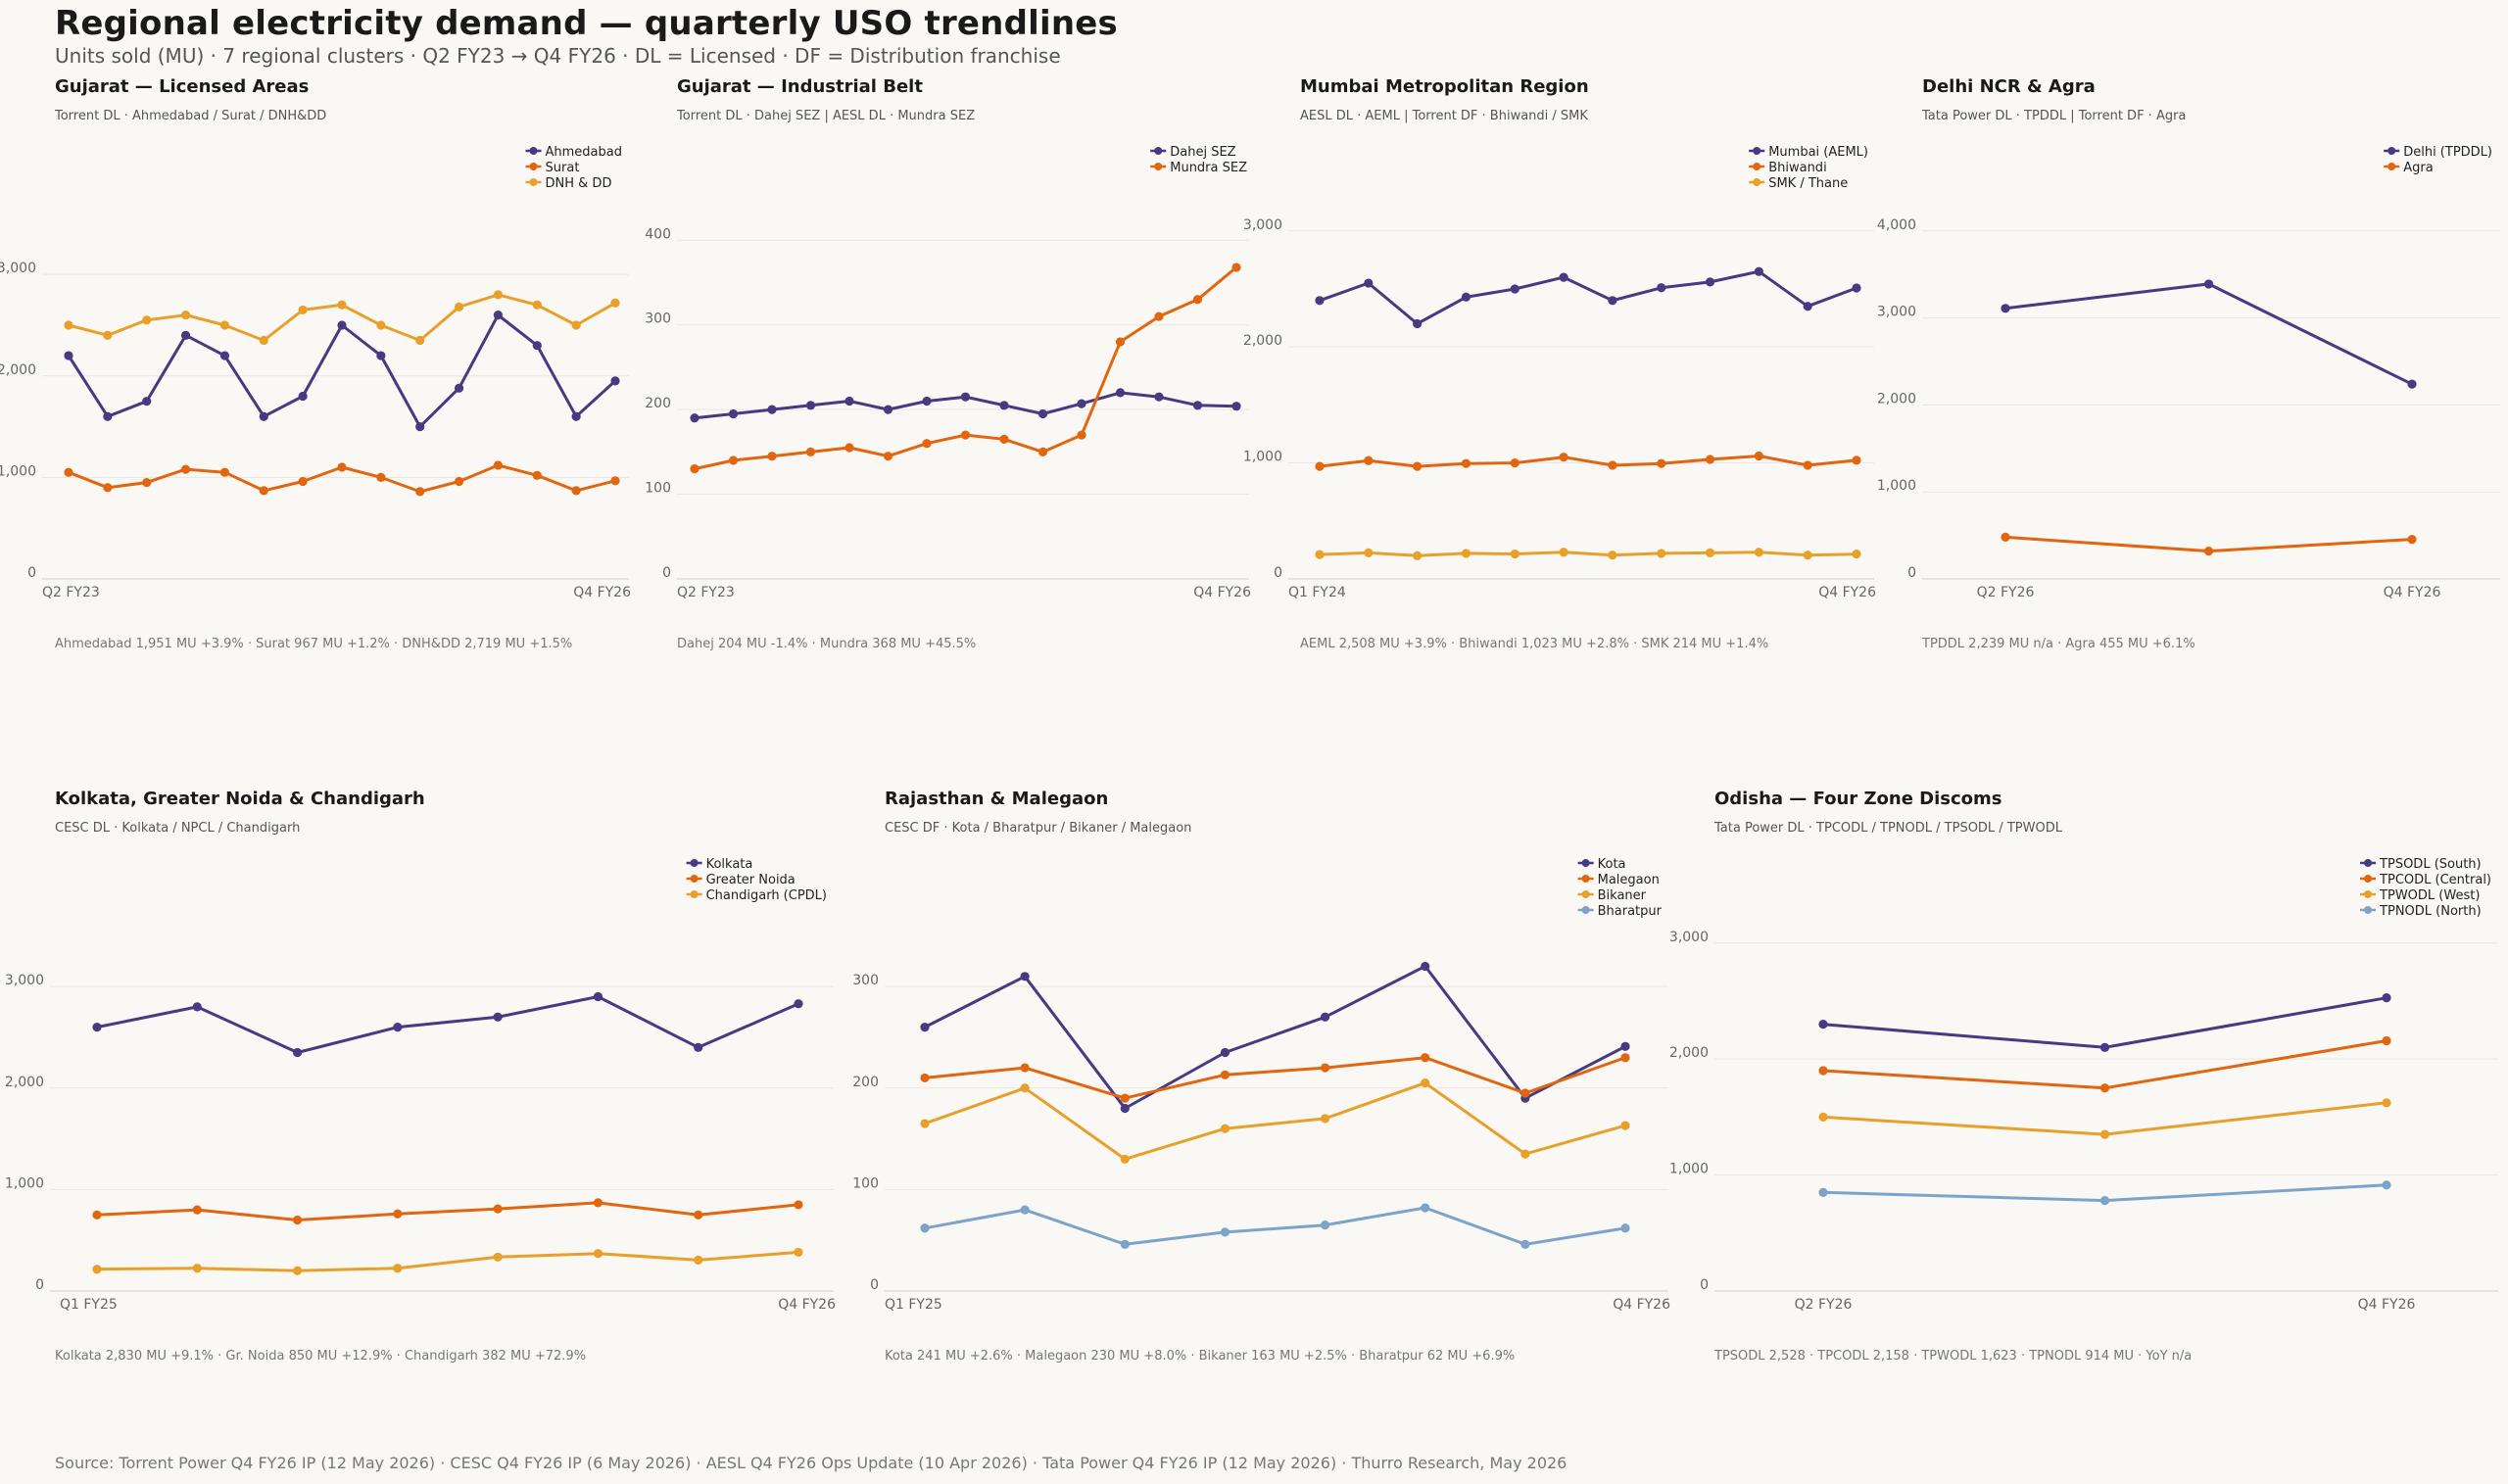  What do you see at coordinates (1896, 486) in the screenshot?
I see `y-tick-label: 1,000` at bounding box center [1896, 486].